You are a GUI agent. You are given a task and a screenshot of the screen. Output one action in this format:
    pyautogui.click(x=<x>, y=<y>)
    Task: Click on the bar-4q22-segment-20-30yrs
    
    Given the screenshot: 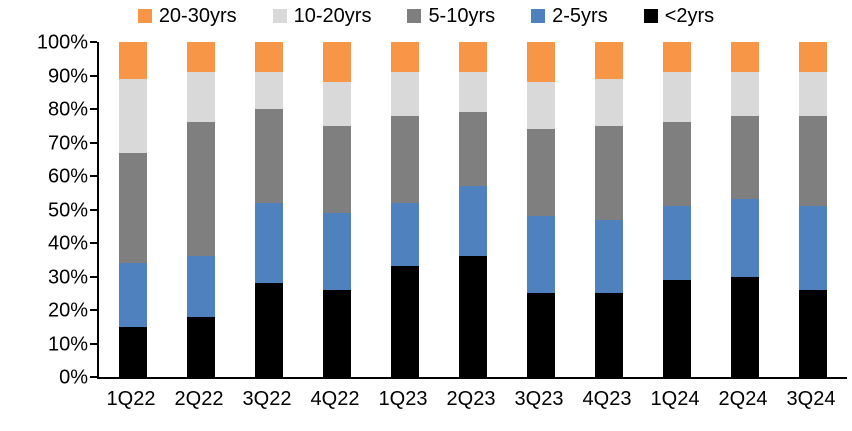 What is the action you would take?
    pyautogui.click(x=337, y=62)
    